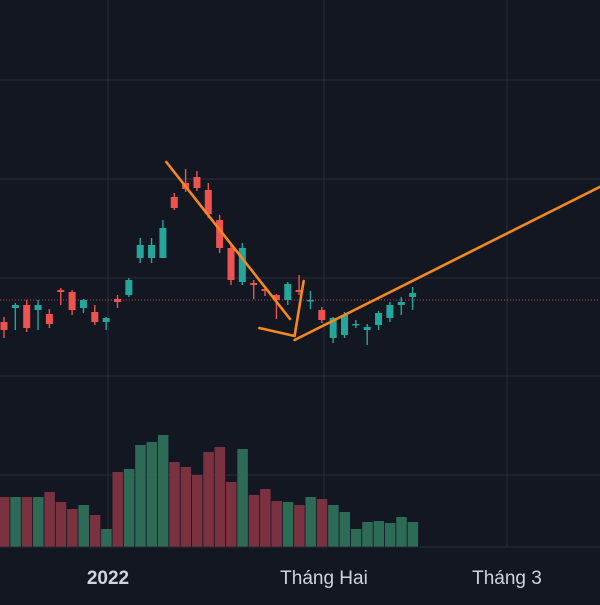 Image resolution: width=600 pixels, height=605 pixels. I want to click on x-tick-label-2022: 2022, so click(108, 578).